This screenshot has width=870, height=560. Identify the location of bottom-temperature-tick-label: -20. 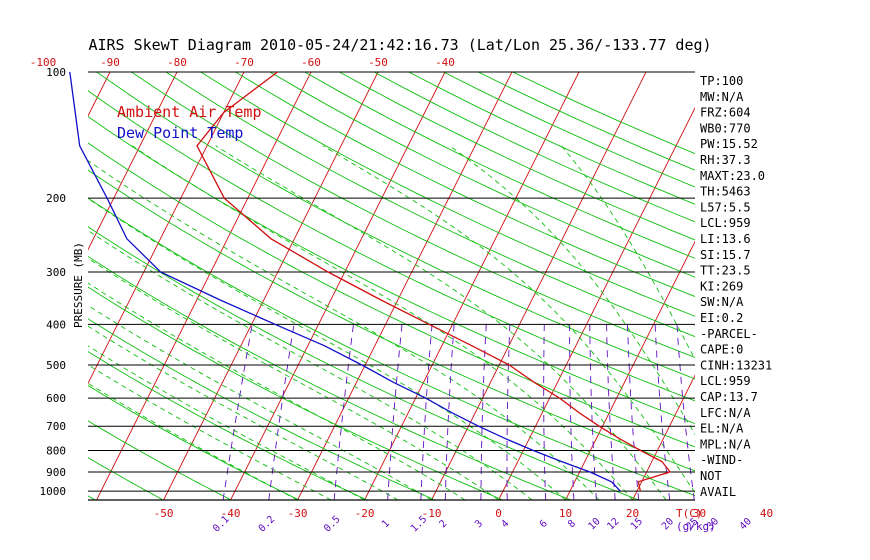
(365, 513).